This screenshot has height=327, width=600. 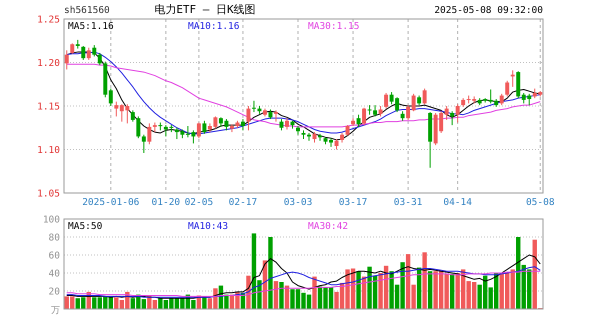 What do you see at coordinates (48, 63) in the screenshot?
I see `y-tick-label: 1.20` at bounding box center [48, 63].